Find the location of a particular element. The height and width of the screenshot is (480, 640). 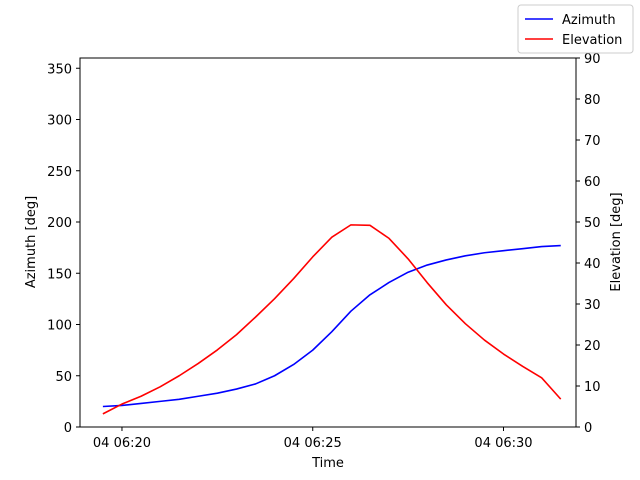

y-right-tick-label: 60 is located at coordinates (592, 182).